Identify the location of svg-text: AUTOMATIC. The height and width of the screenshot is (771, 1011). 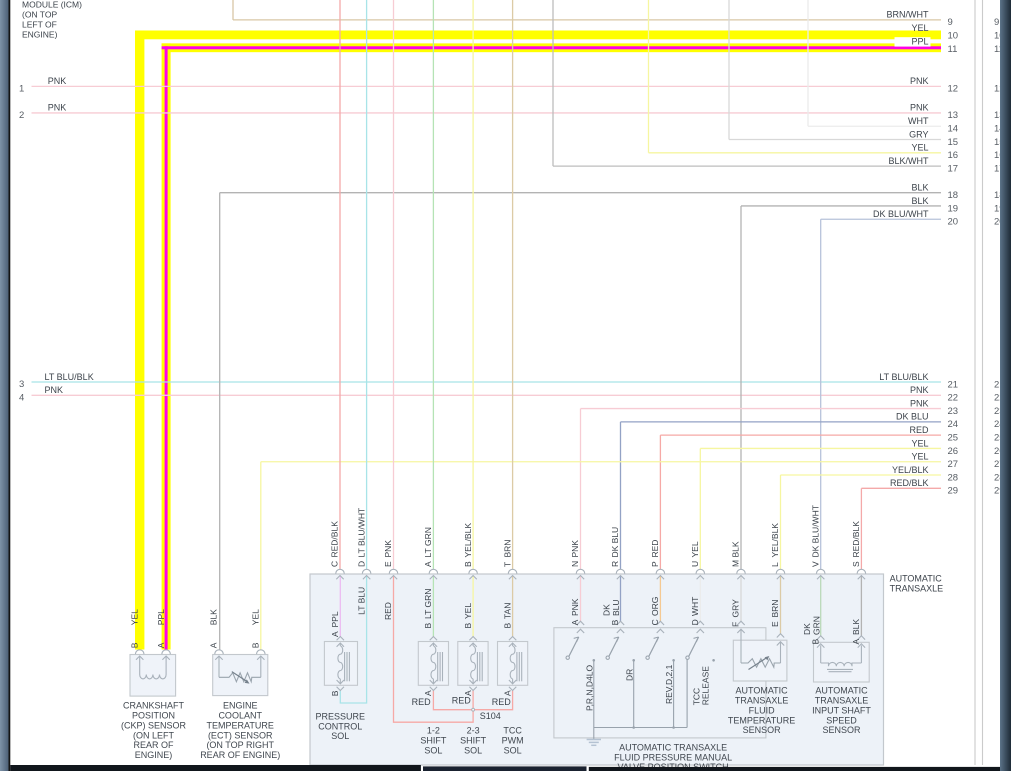
(916, 579).